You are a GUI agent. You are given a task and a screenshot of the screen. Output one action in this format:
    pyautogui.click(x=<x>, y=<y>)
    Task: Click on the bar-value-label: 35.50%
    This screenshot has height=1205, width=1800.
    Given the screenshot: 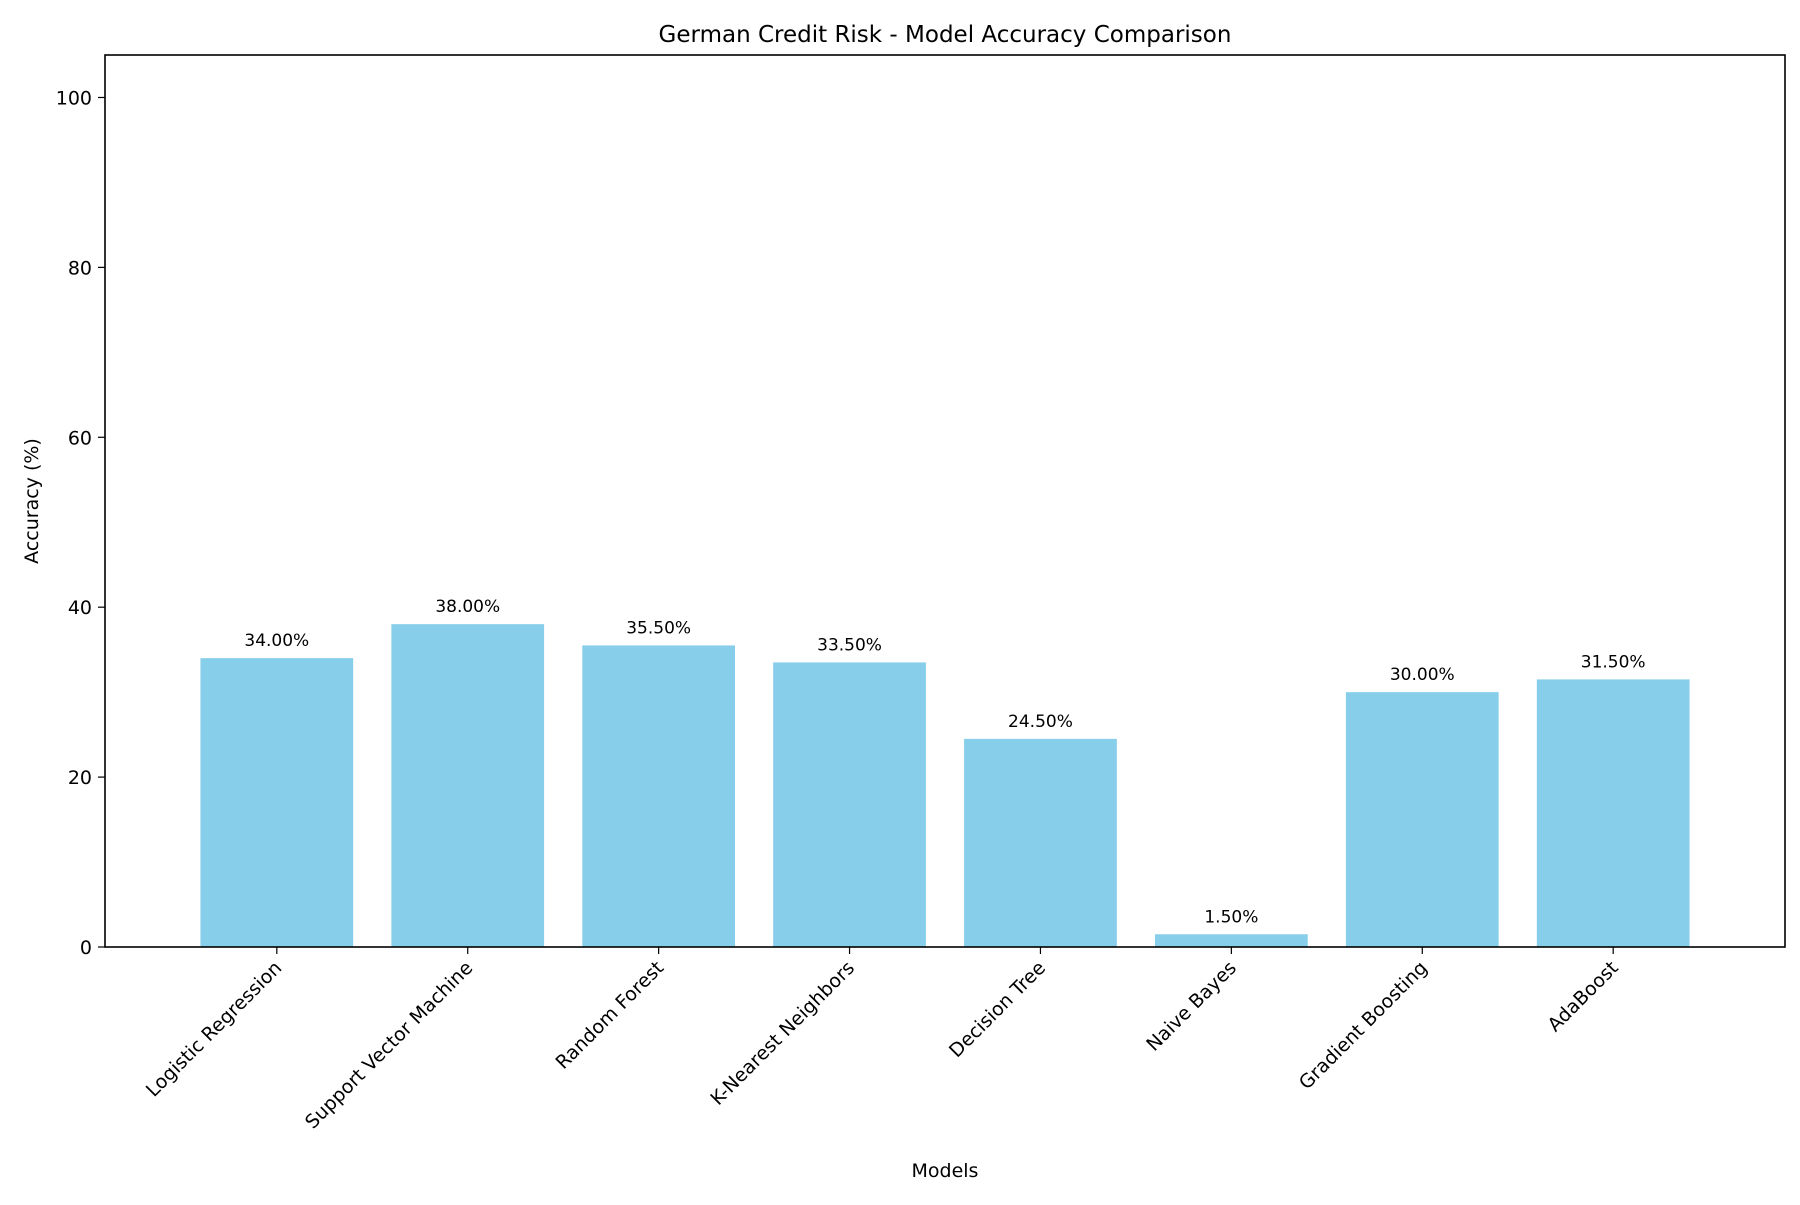 What is the action you would take?
    pyautogui.click(x=658, y=628)
    